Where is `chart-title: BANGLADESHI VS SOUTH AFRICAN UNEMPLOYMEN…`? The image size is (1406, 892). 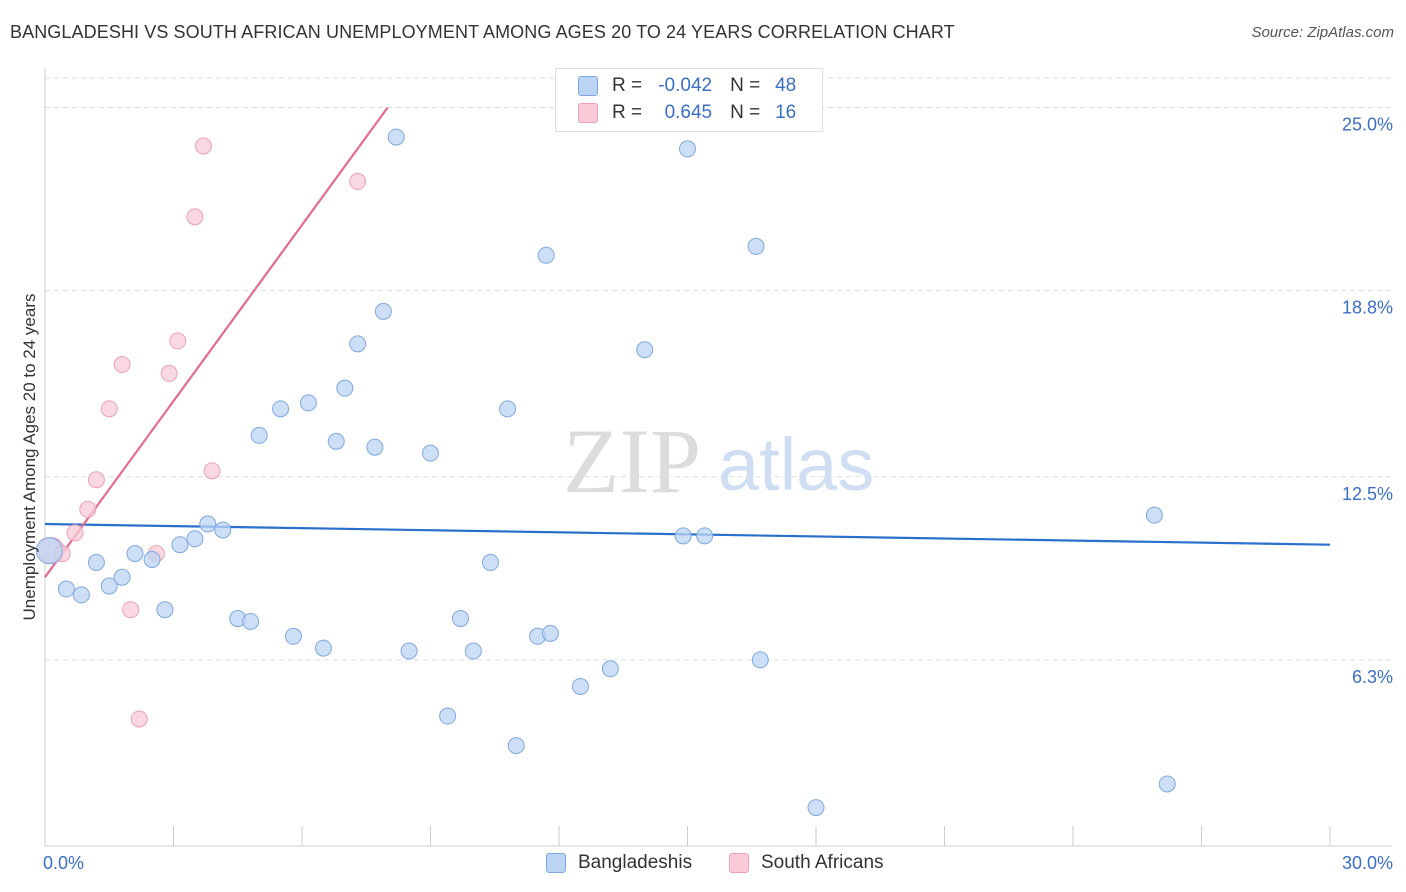 chart-title: BANGLADESHI VS SOUTH AFRICAN UNEMPLOYMEN… is located at coordinates (482, 32).